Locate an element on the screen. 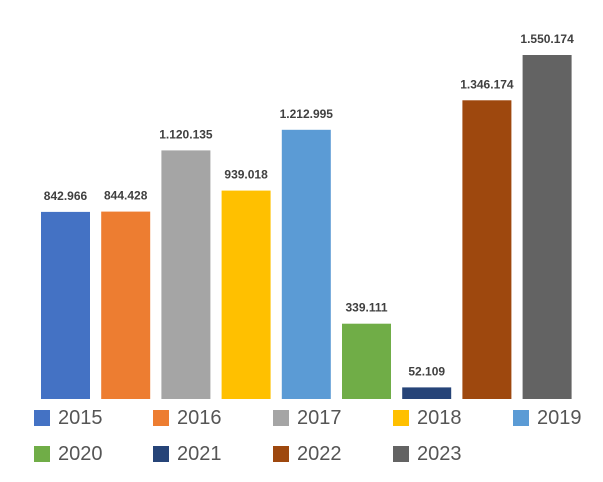 The width and height of the screenshot is (603, 482). bar-2020 is located at coordinates (366, 361).